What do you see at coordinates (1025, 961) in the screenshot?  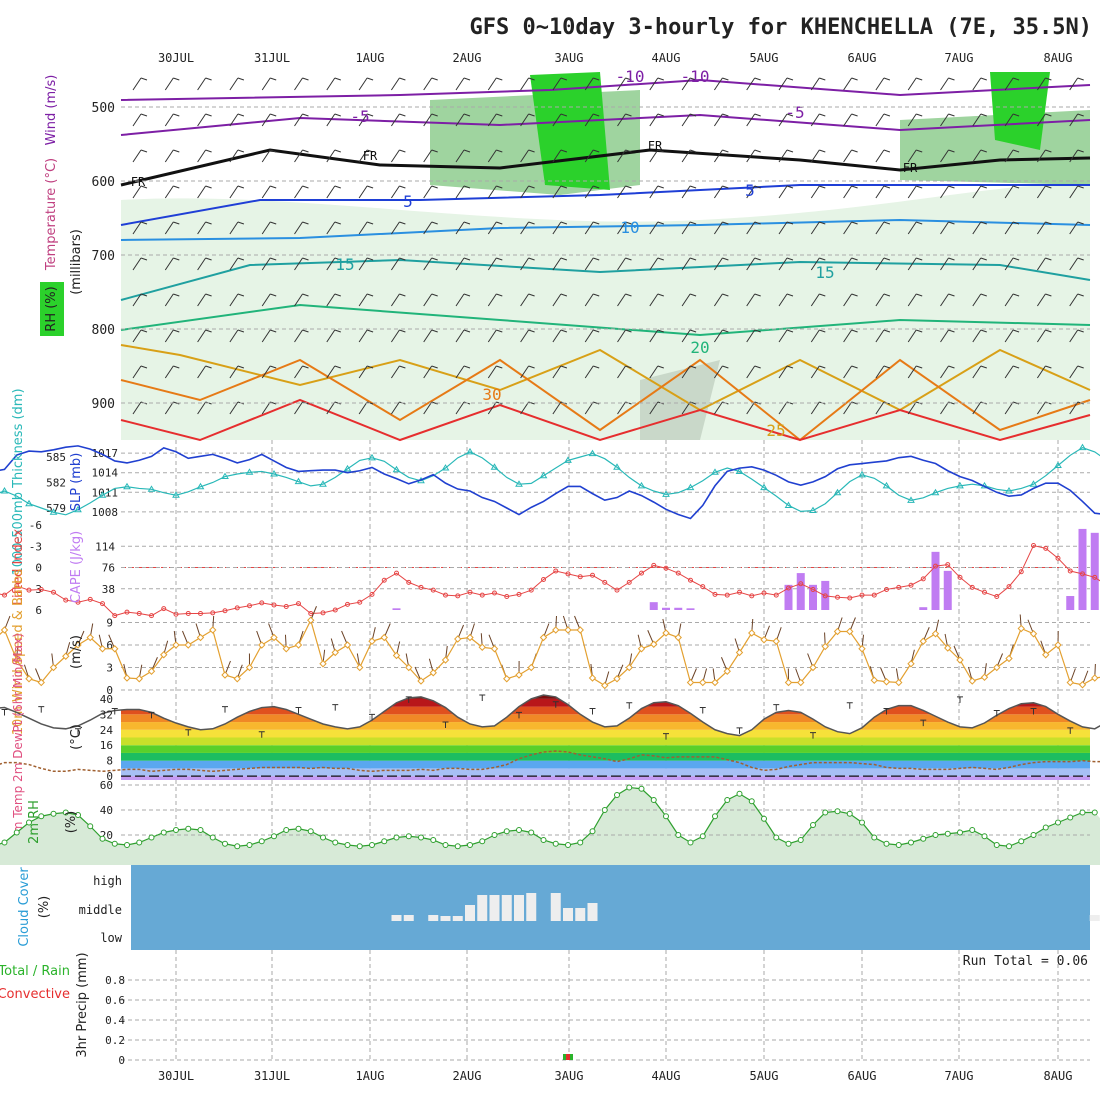 I see `run-total-label: Run Total = 0.06` at bounding box center [1025, 961].